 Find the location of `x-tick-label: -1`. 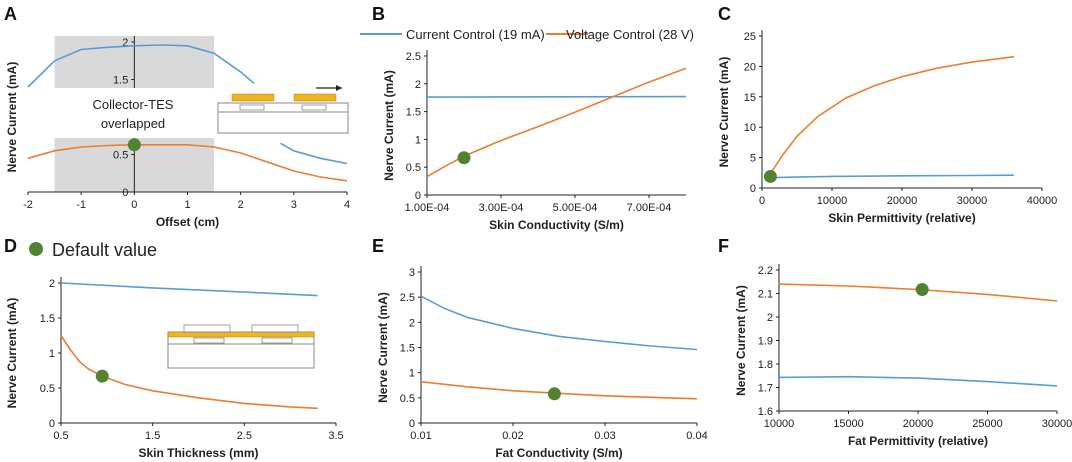

x-tick-label: -1 is located at coordinates (81, 205).